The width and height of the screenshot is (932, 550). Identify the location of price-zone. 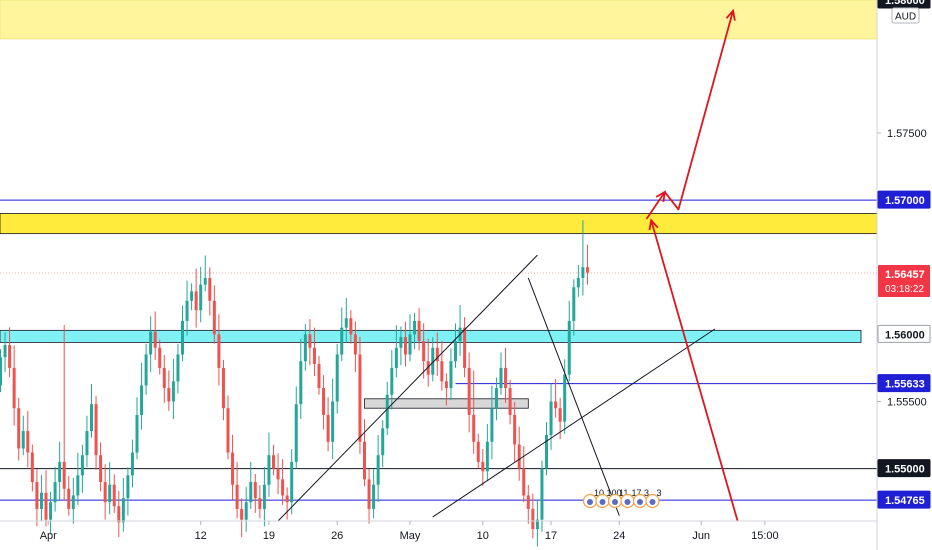
(439, 20).